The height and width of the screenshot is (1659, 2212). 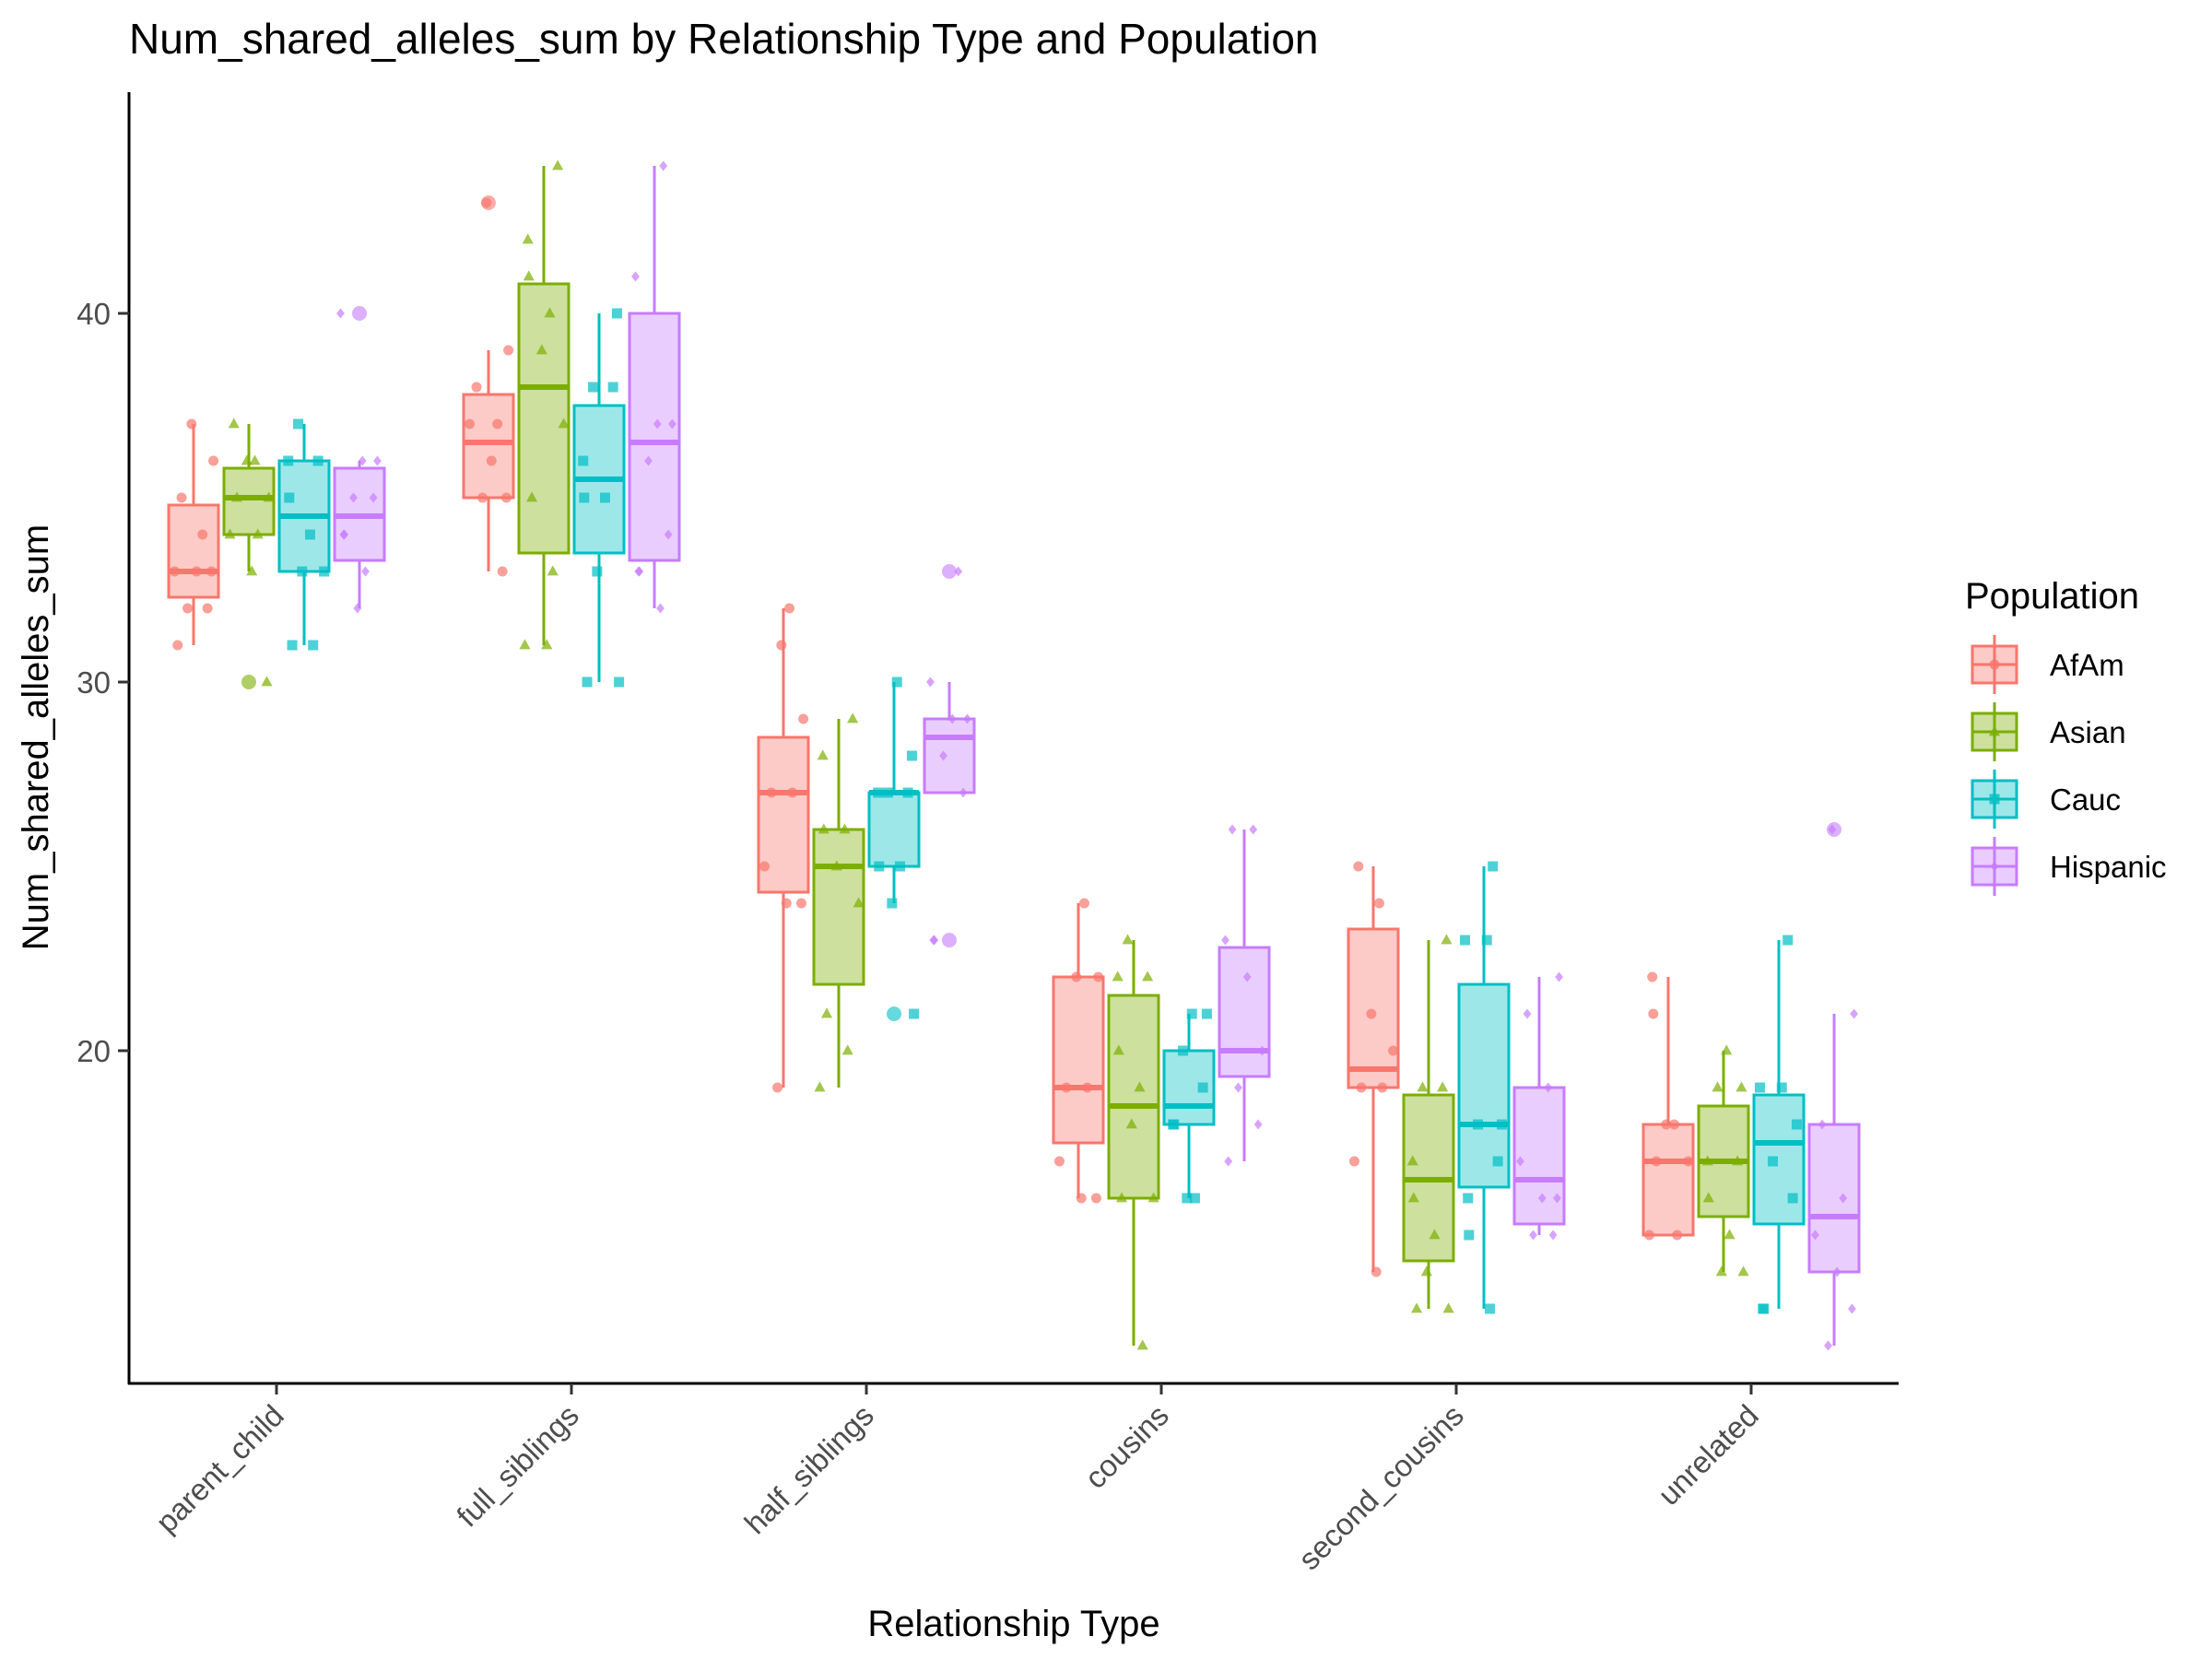 I want to click on legend: Population AfAm Asian Cauc Hispanic, so click(x=2066, y=736).